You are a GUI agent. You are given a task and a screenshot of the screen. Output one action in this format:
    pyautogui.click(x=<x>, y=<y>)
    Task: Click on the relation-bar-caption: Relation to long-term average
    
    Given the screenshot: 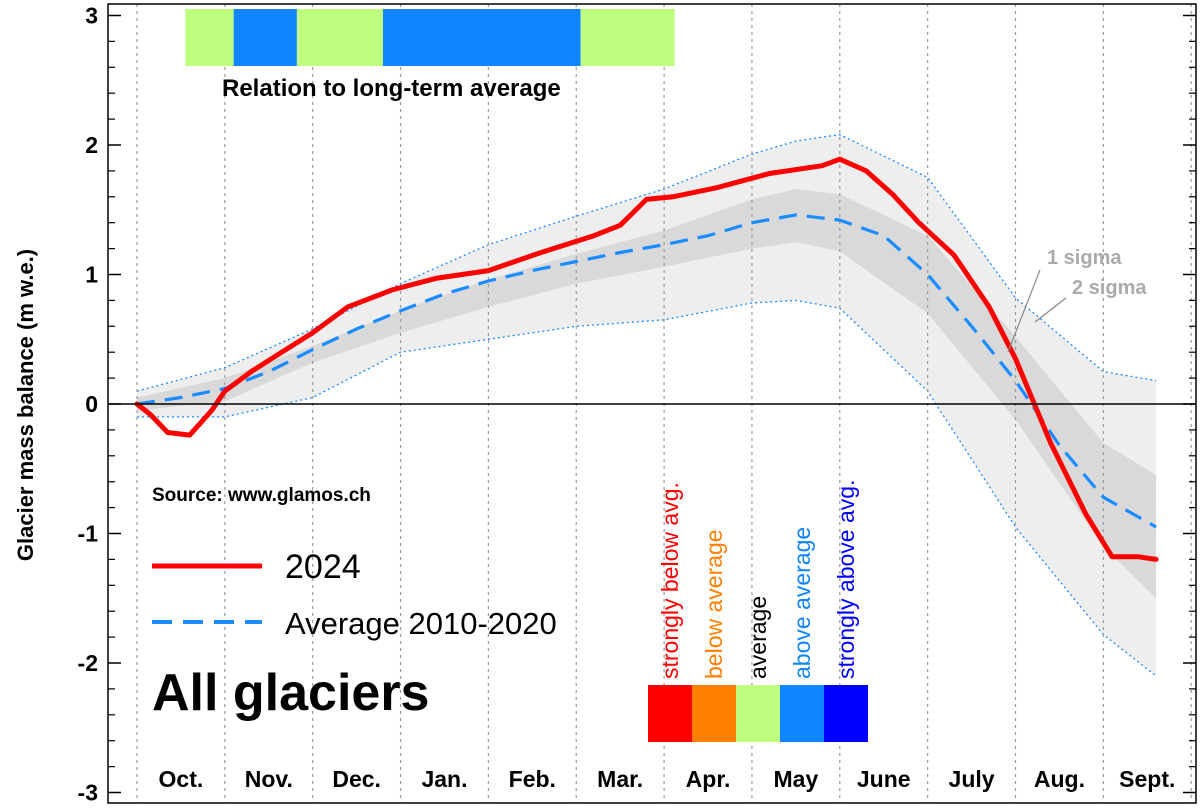 What is the action you would take?
    pyautogui.click(x=391, y=88)
    